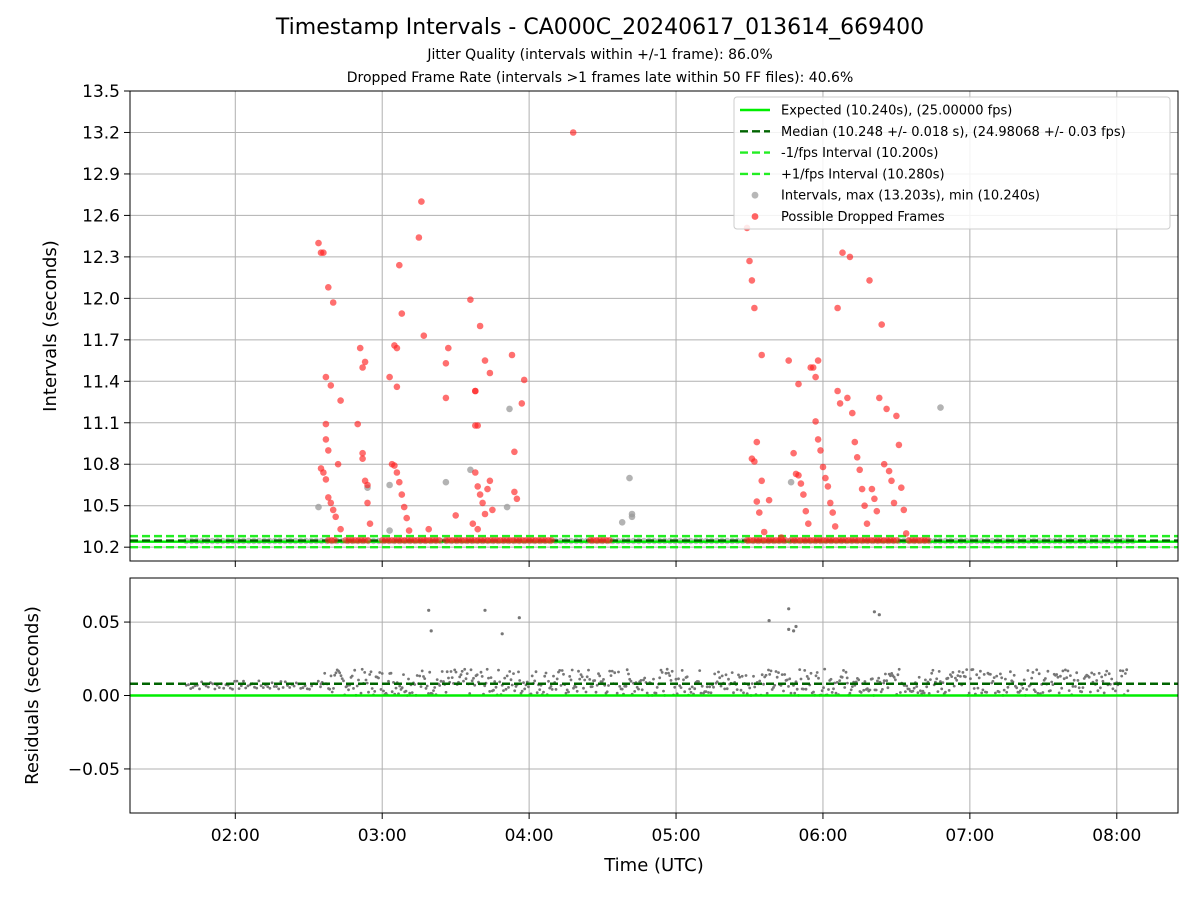 The width and height of the screenshot is (1200, 900). Describe the element at coordinates (940, 407) in the screenshot. I see `interval-point` at that location.